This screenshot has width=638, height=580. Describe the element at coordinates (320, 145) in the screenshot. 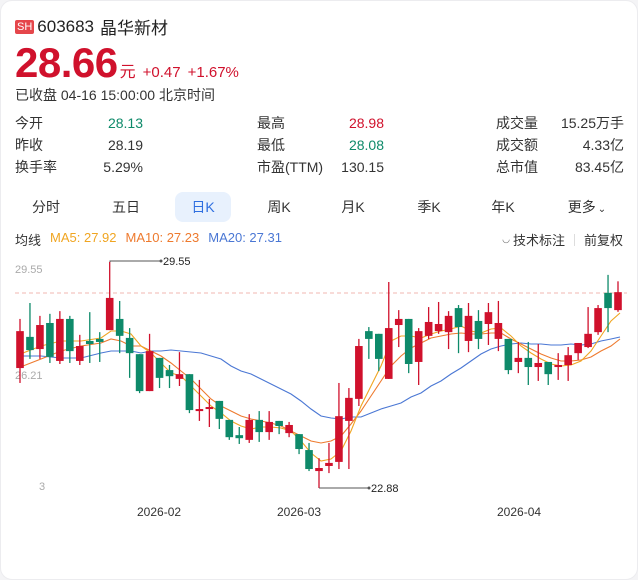

I see `stat-low: 最低 28.08` at that location.